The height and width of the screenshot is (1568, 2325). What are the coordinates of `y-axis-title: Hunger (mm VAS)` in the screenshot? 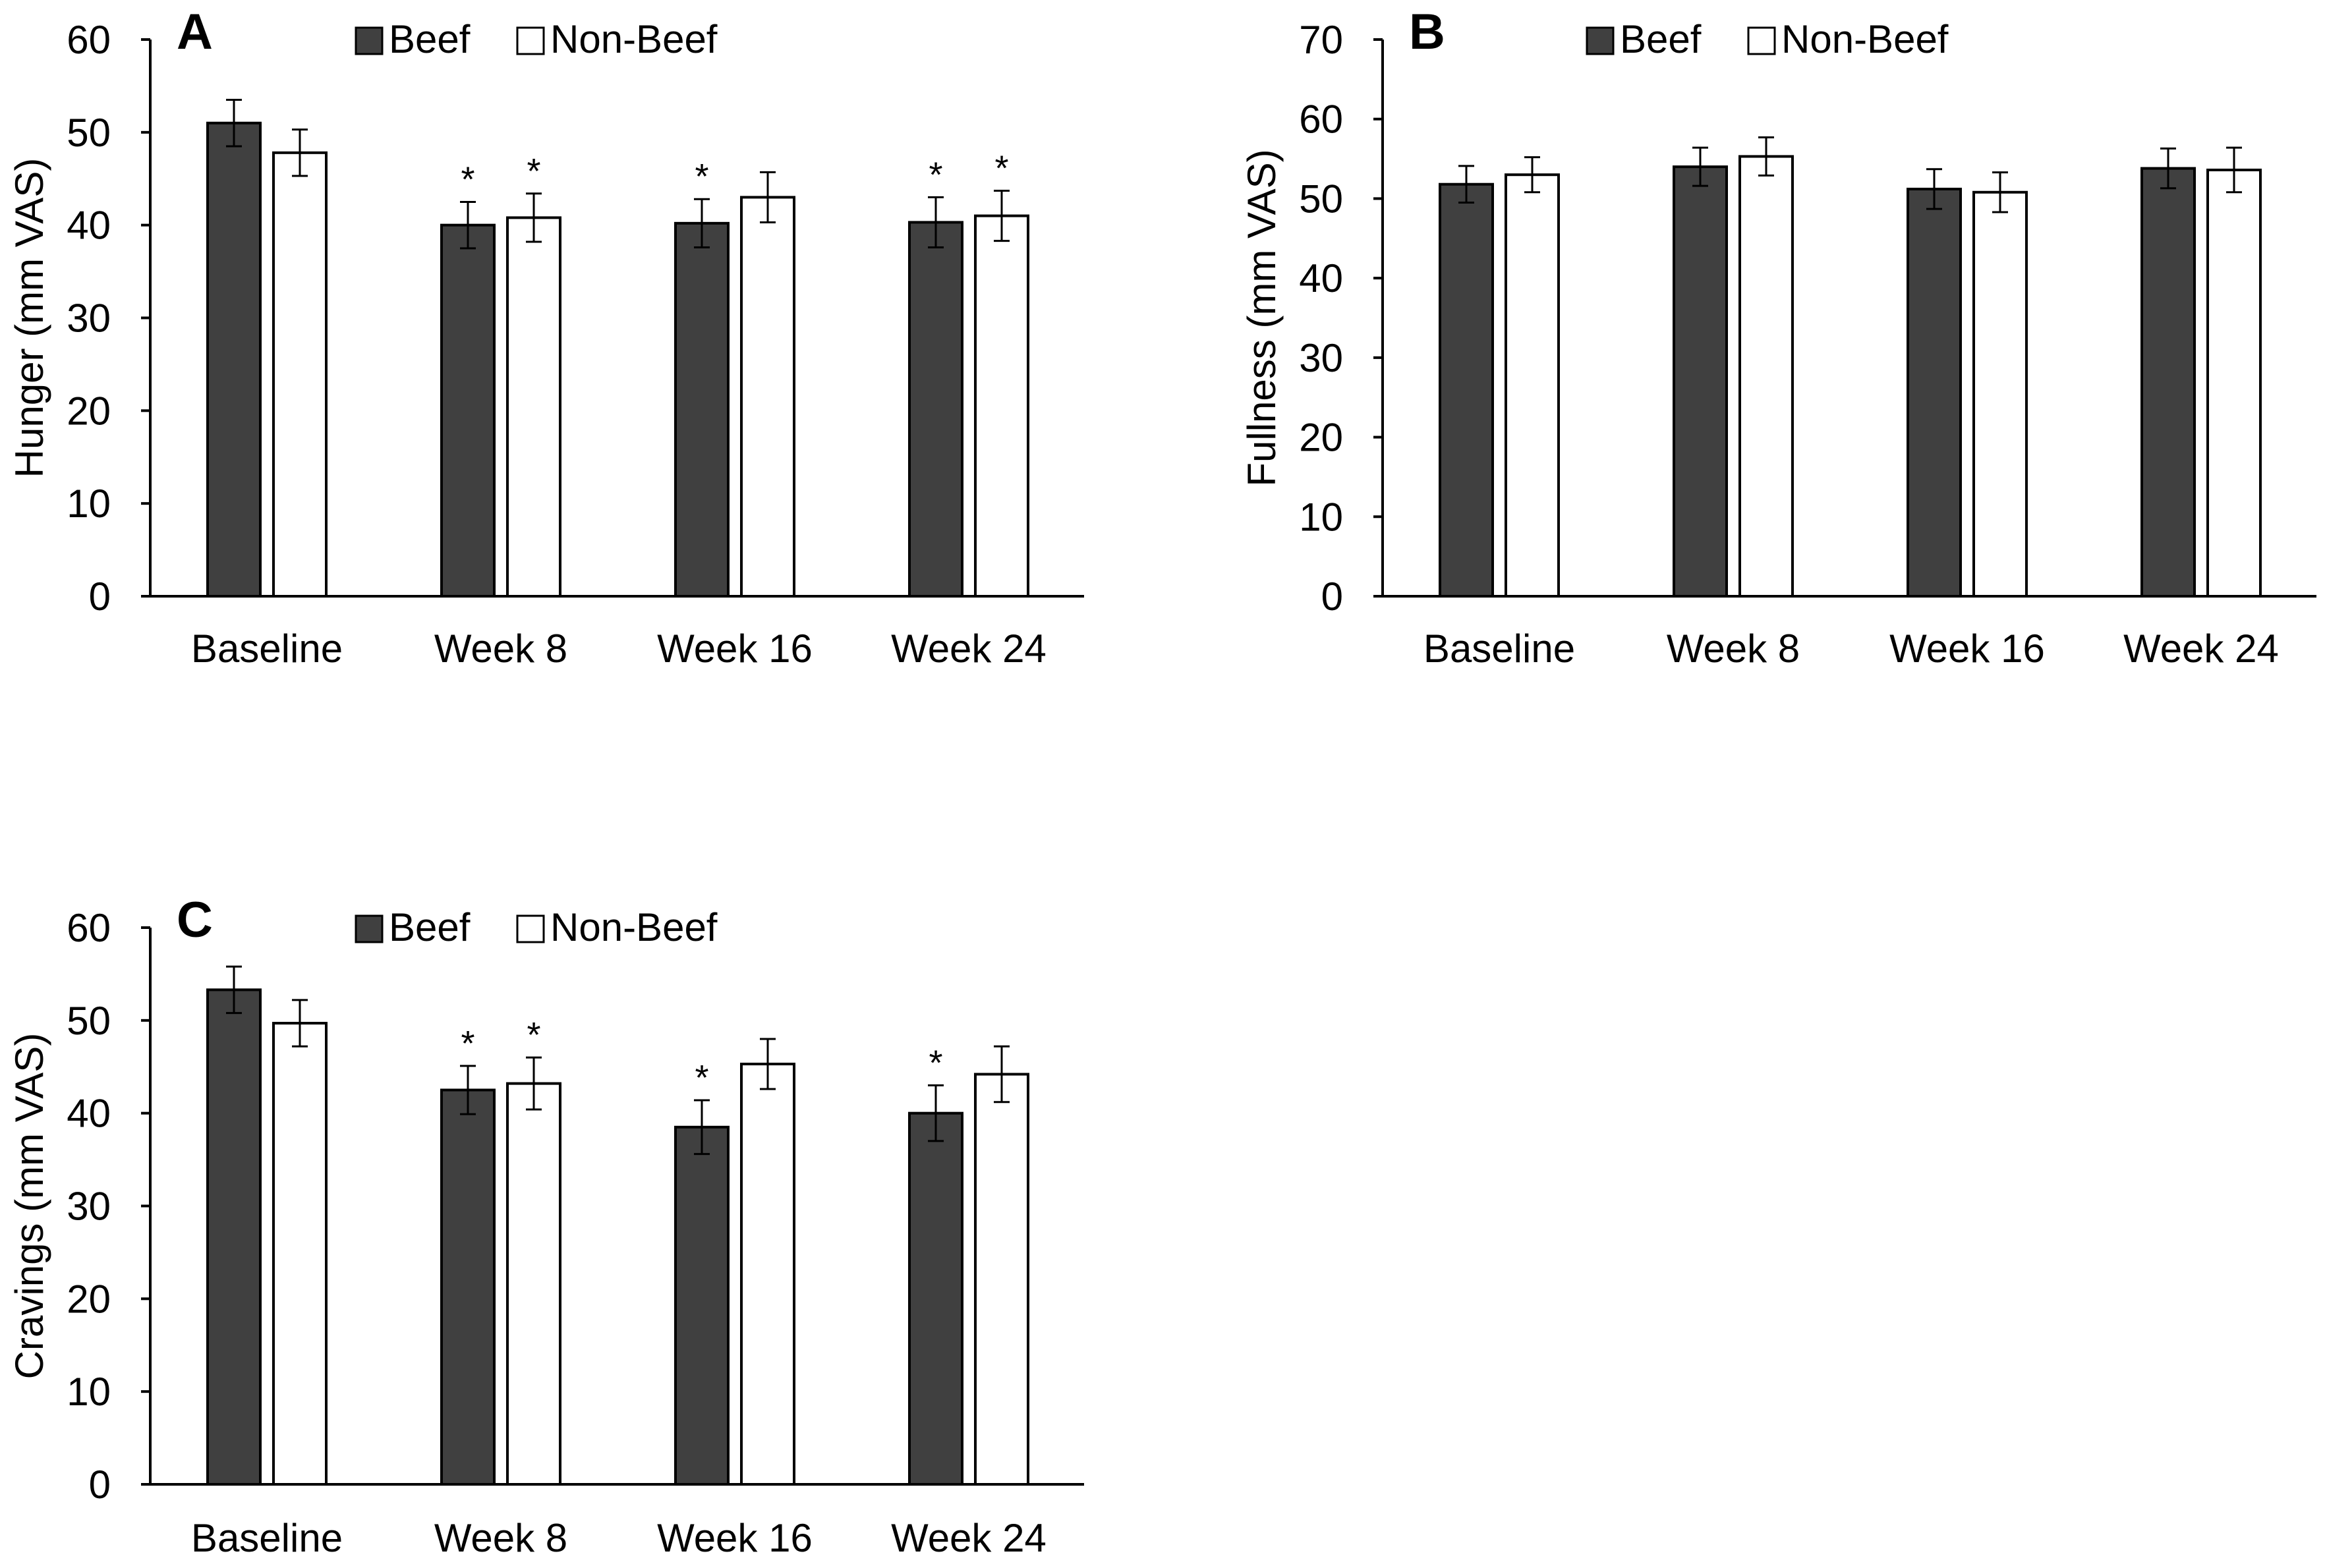 It's located at (29, 318).